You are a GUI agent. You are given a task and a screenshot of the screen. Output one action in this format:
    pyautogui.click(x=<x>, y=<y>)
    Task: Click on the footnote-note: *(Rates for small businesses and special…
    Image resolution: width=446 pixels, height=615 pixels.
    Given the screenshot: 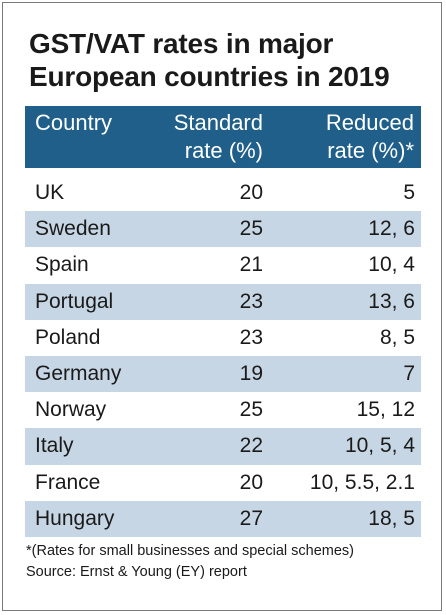 What is the action you would take?
    pyautogui.click(x=190, y=551)
    